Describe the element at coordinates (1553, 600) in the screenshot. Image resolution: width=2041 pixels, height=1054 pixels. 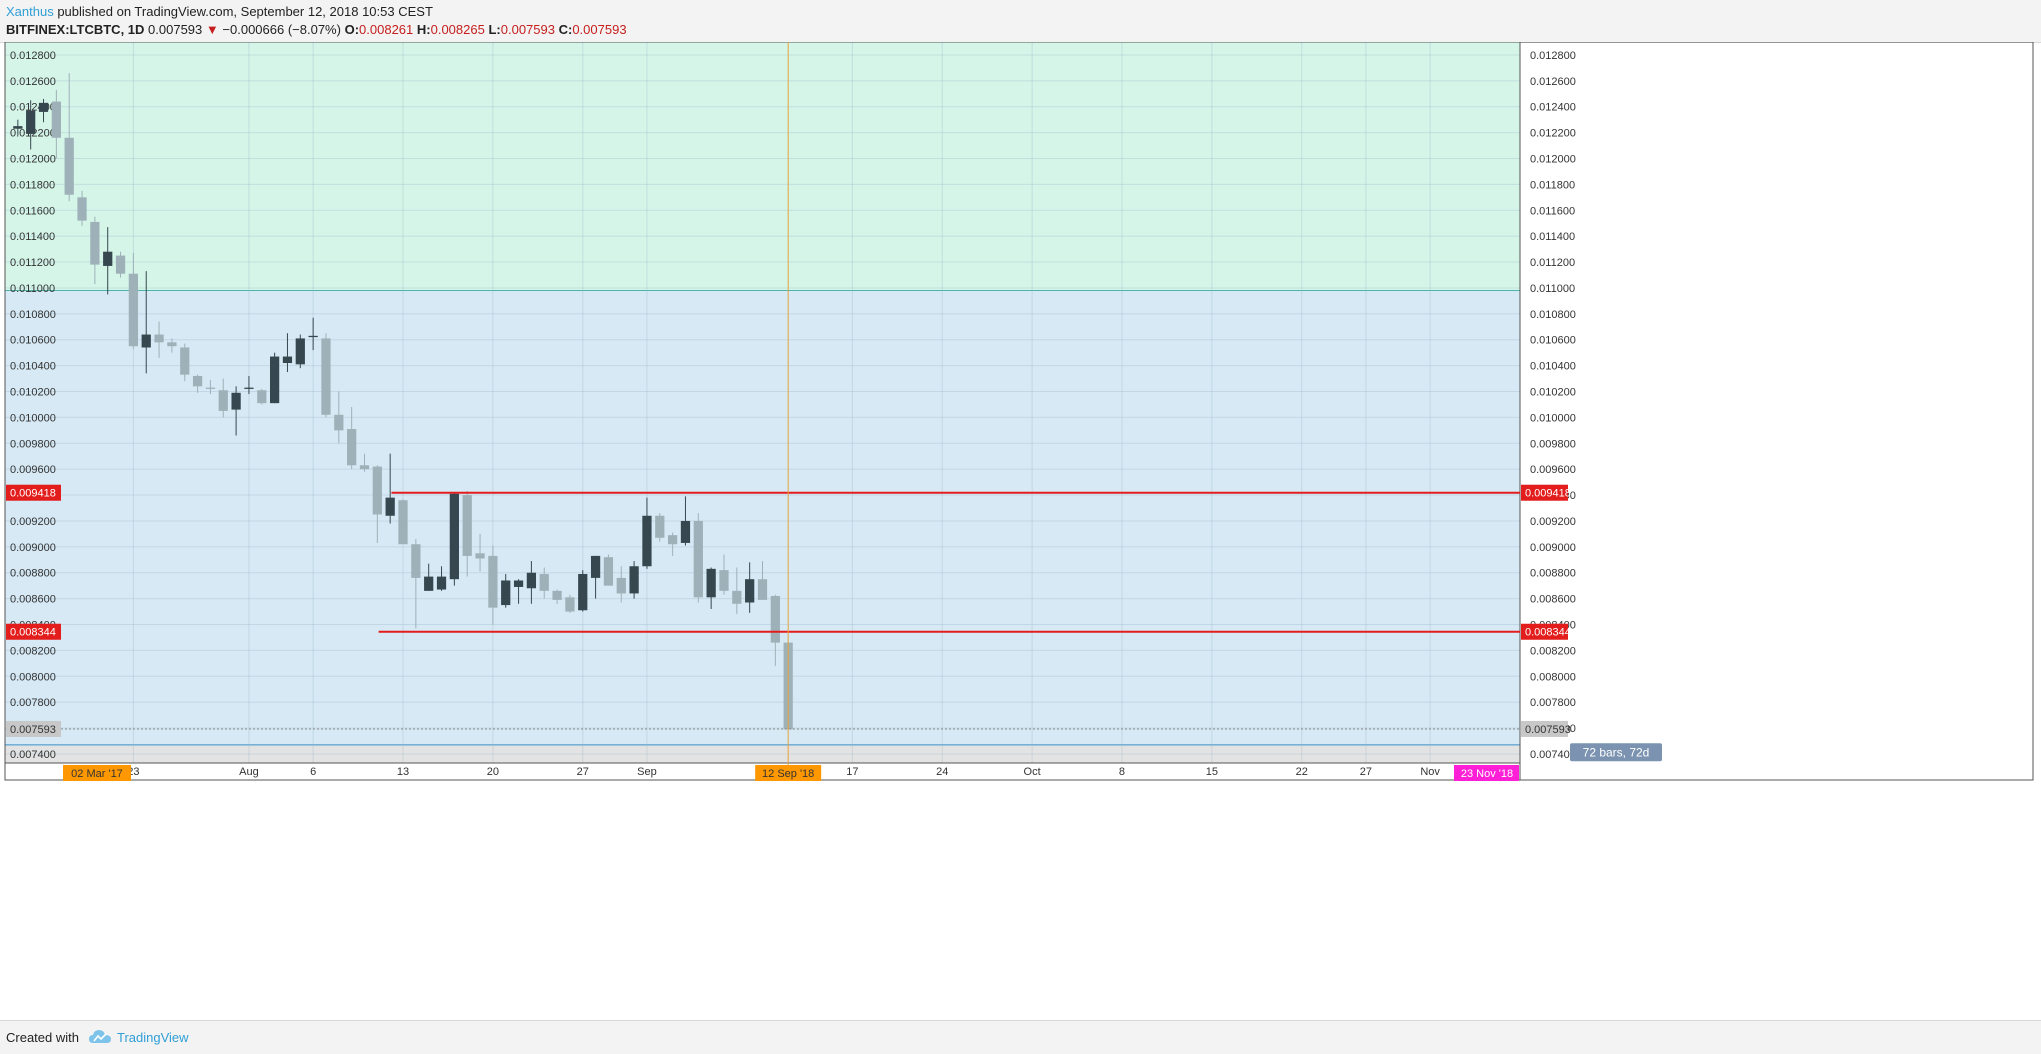
I see `y-tick-label-right: 0.008600` at that location.